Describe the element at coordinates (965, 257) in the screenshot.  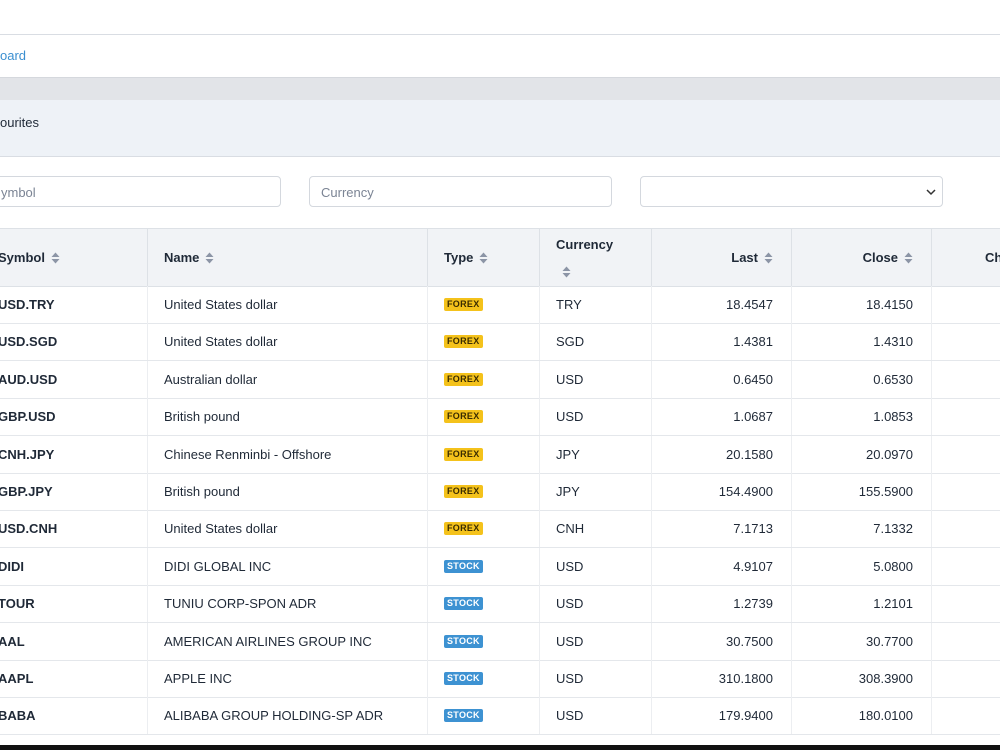
I see `column-header: Ch` at that location.